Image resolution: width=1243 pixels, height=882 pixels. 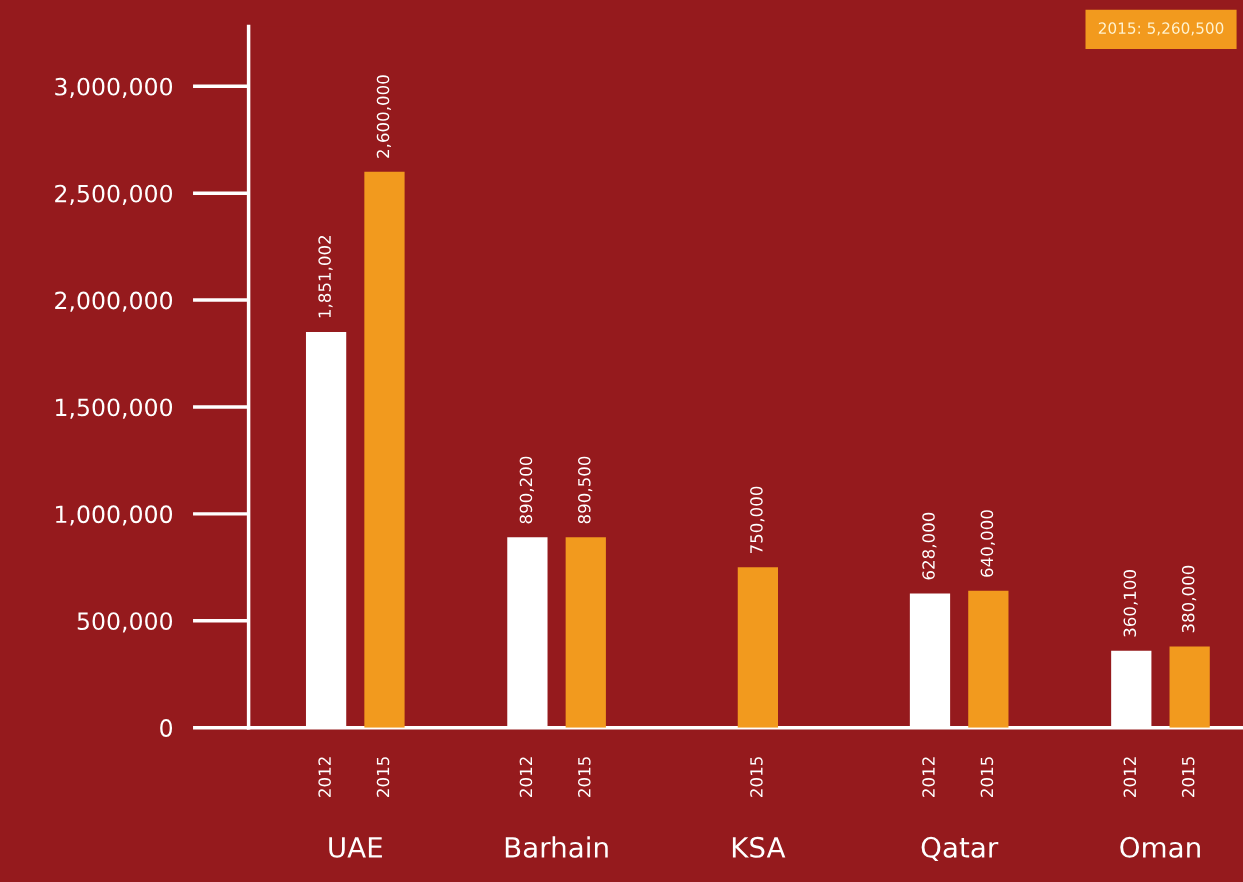 I want to click on y-tick-label: 500,000, so click(x=125, y=622).